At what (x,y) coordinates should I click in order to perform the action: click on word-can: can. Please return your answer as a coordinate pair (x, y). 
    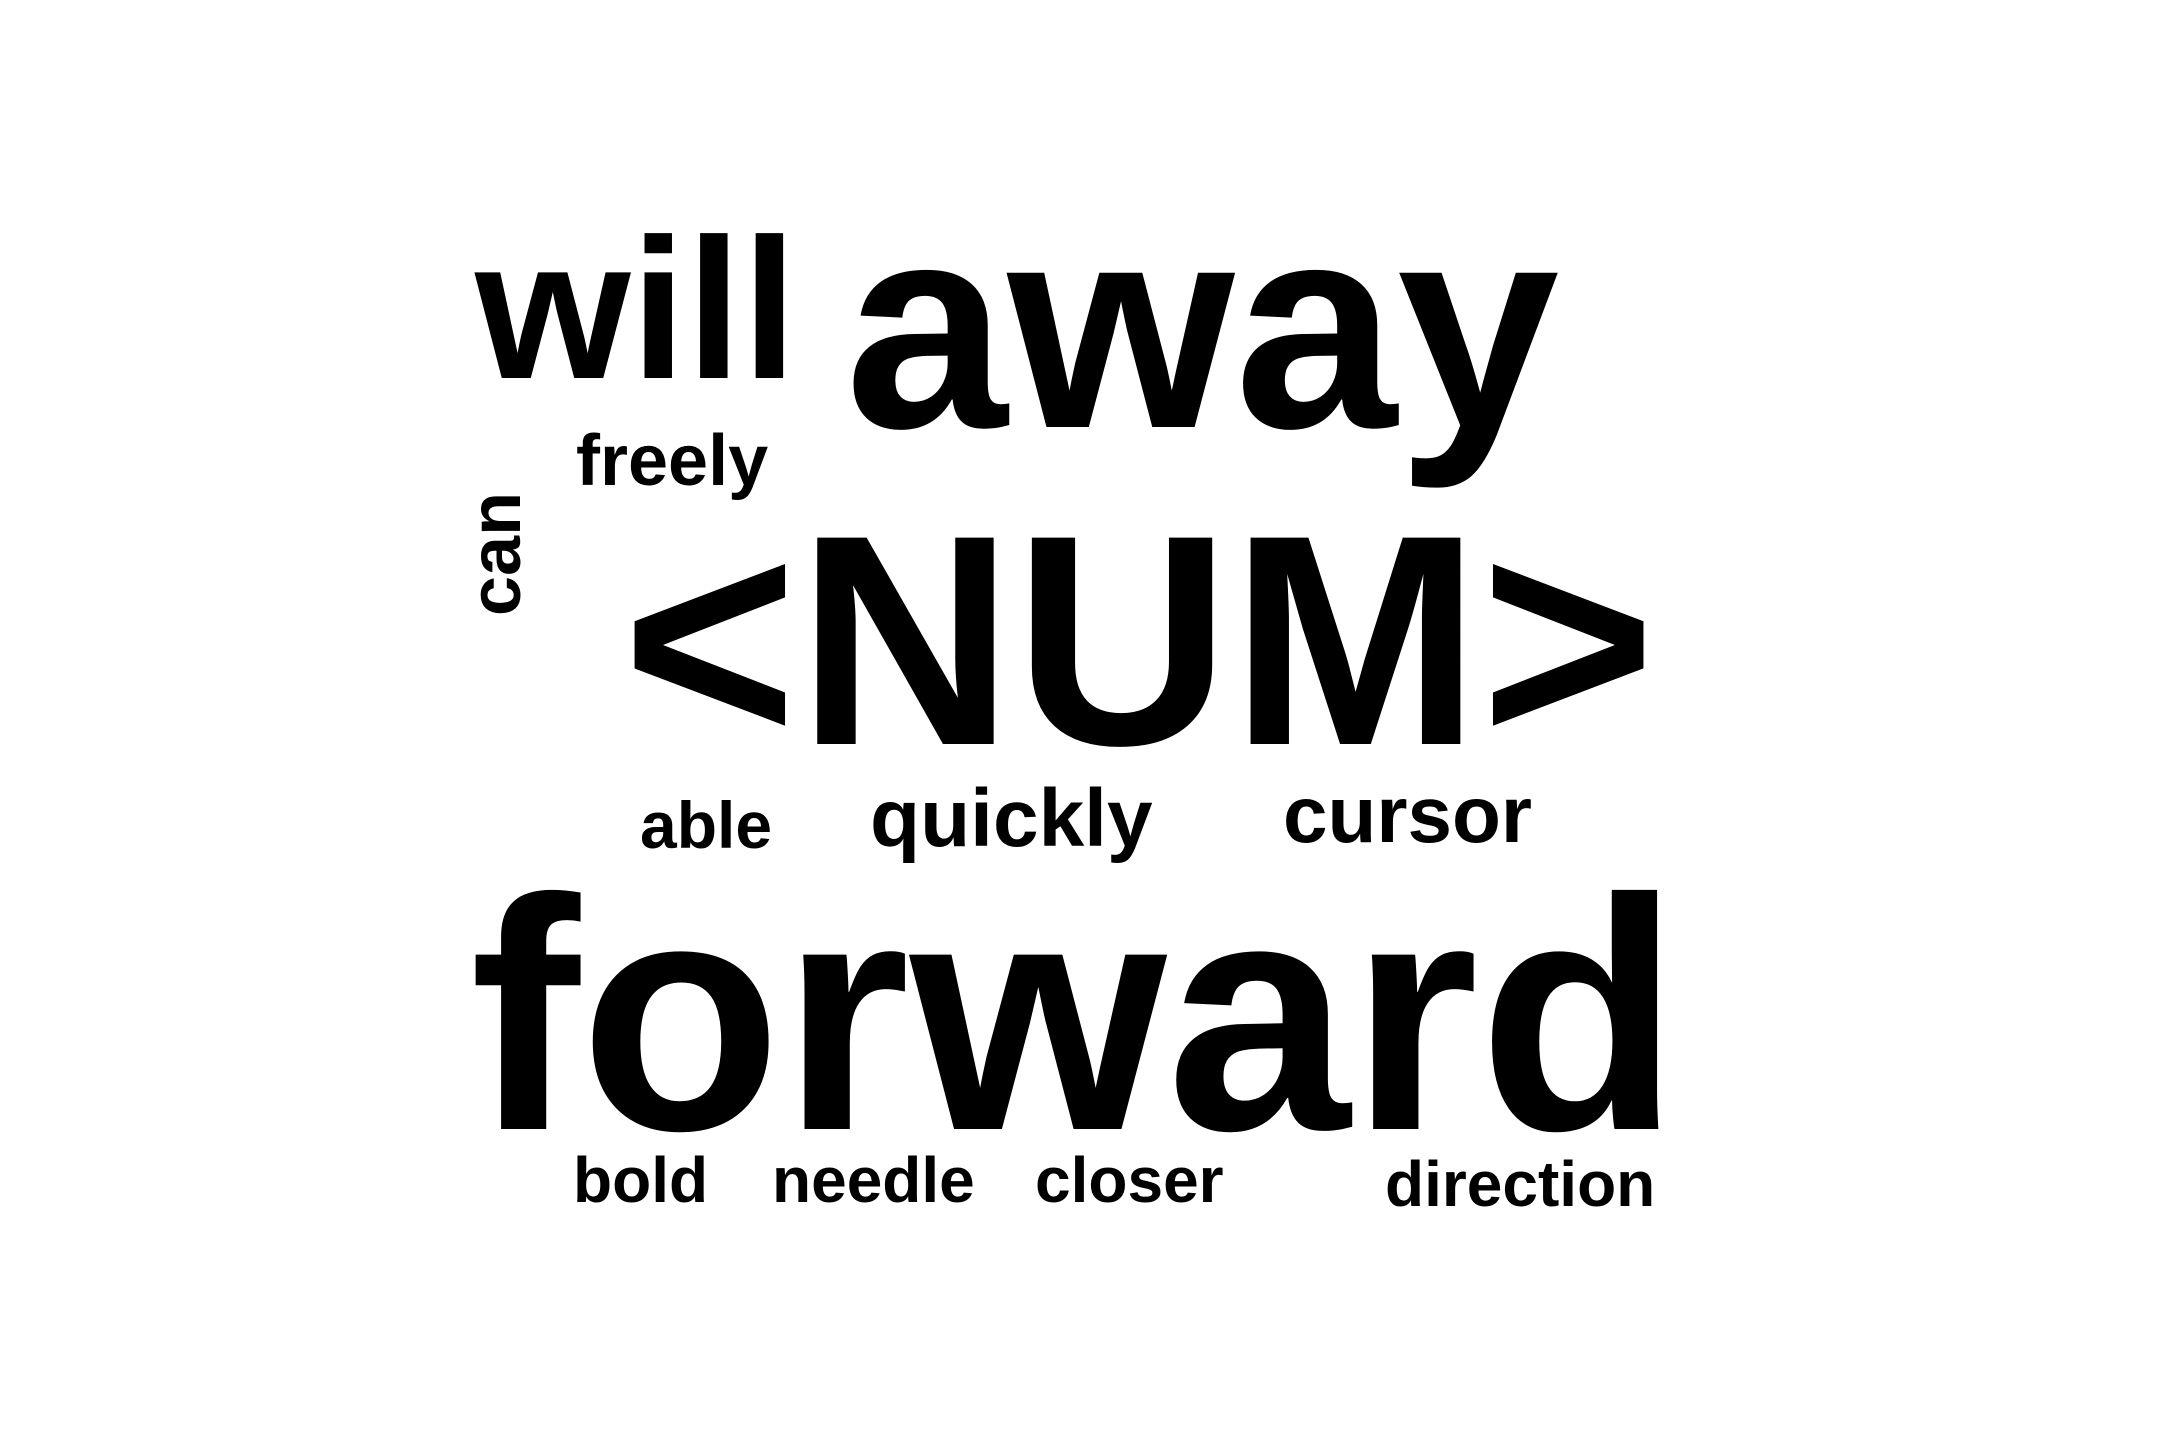
    Looking at the image, I should click on (496, 553).